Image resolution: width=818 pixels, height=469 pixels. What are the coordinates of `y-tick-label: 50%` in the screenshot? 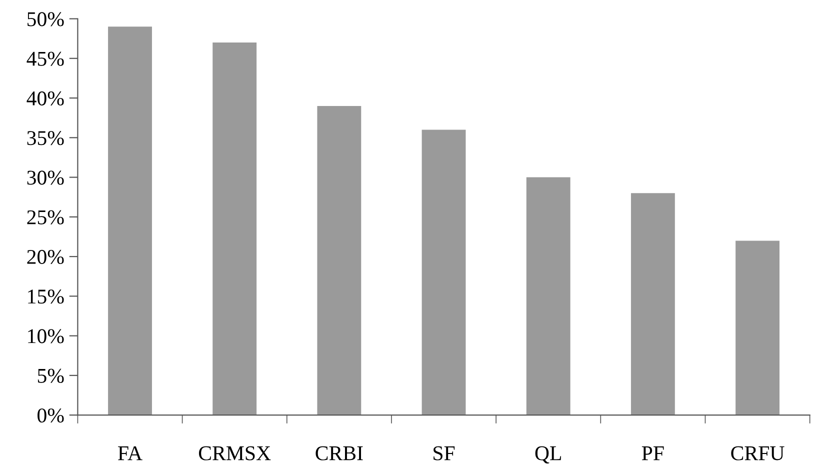 It's located at (46, 19).